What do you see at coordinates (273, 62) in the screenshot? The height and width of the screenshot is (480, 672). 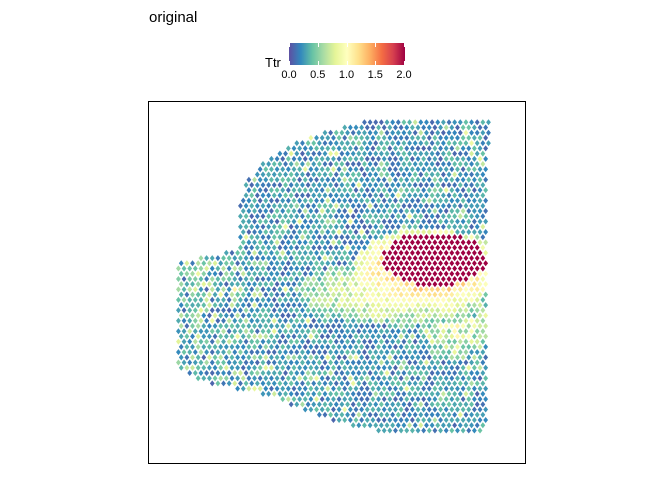 I see `legend-title: Ttr` at bounding box center [273, 62].